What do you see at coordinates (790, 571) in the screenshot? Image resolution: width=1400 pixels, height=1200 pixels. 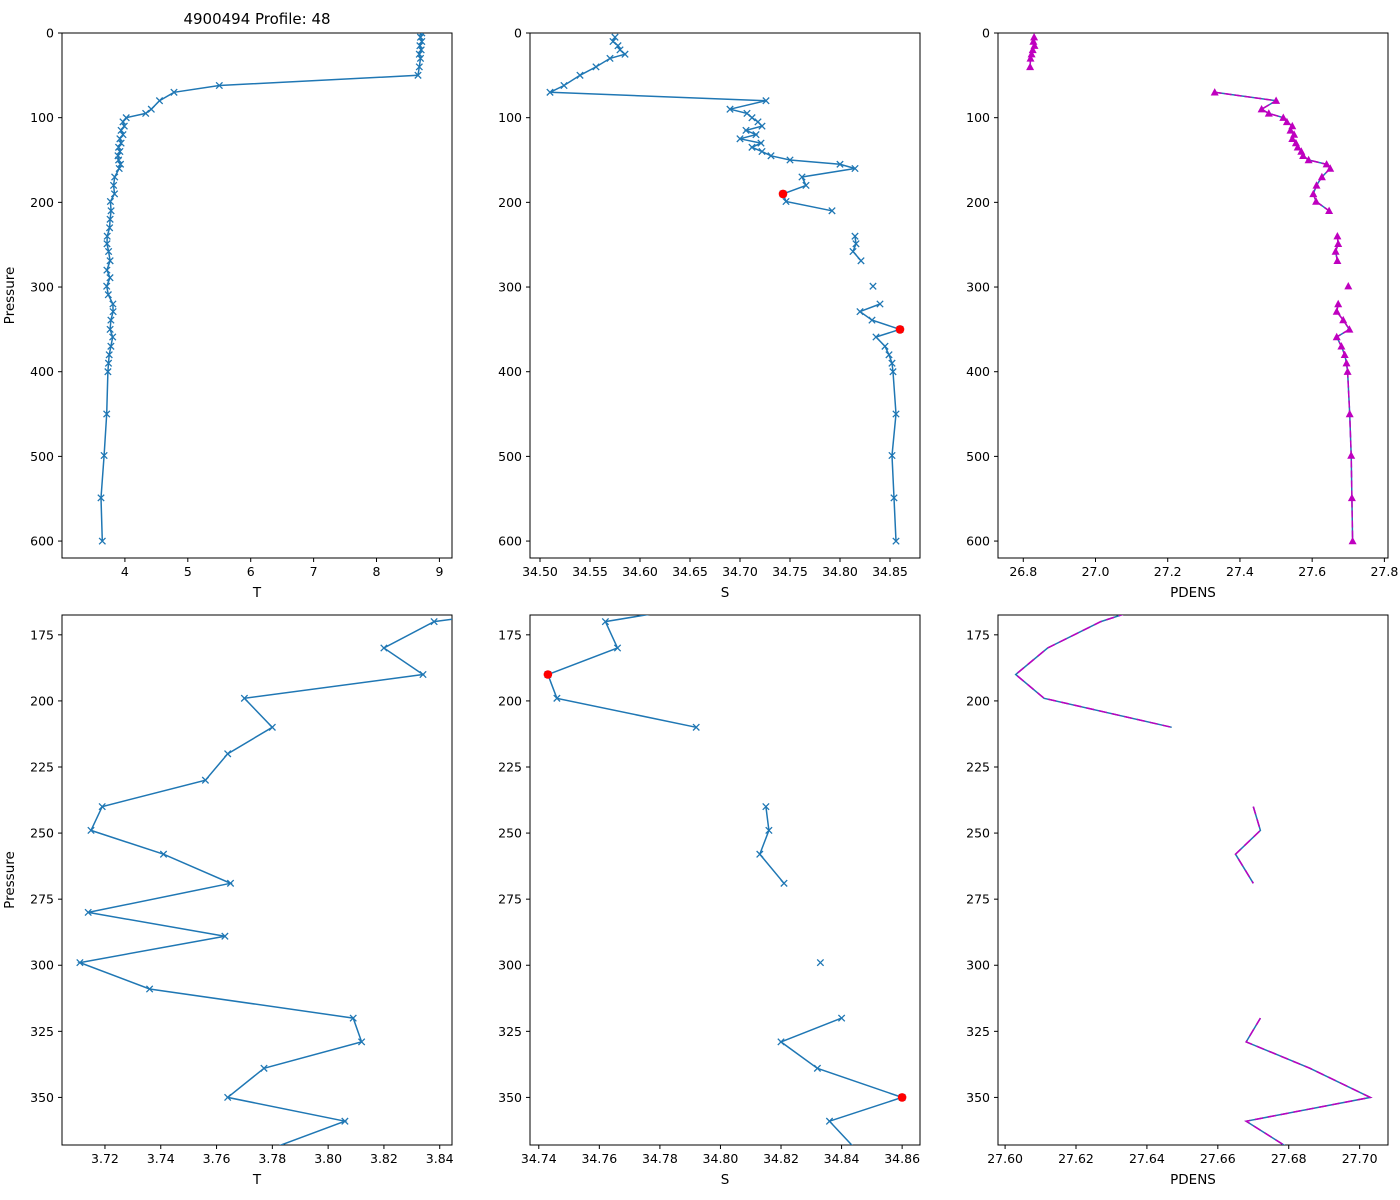 I see `svg-text: 34.75` at bounding box center [790, 571].